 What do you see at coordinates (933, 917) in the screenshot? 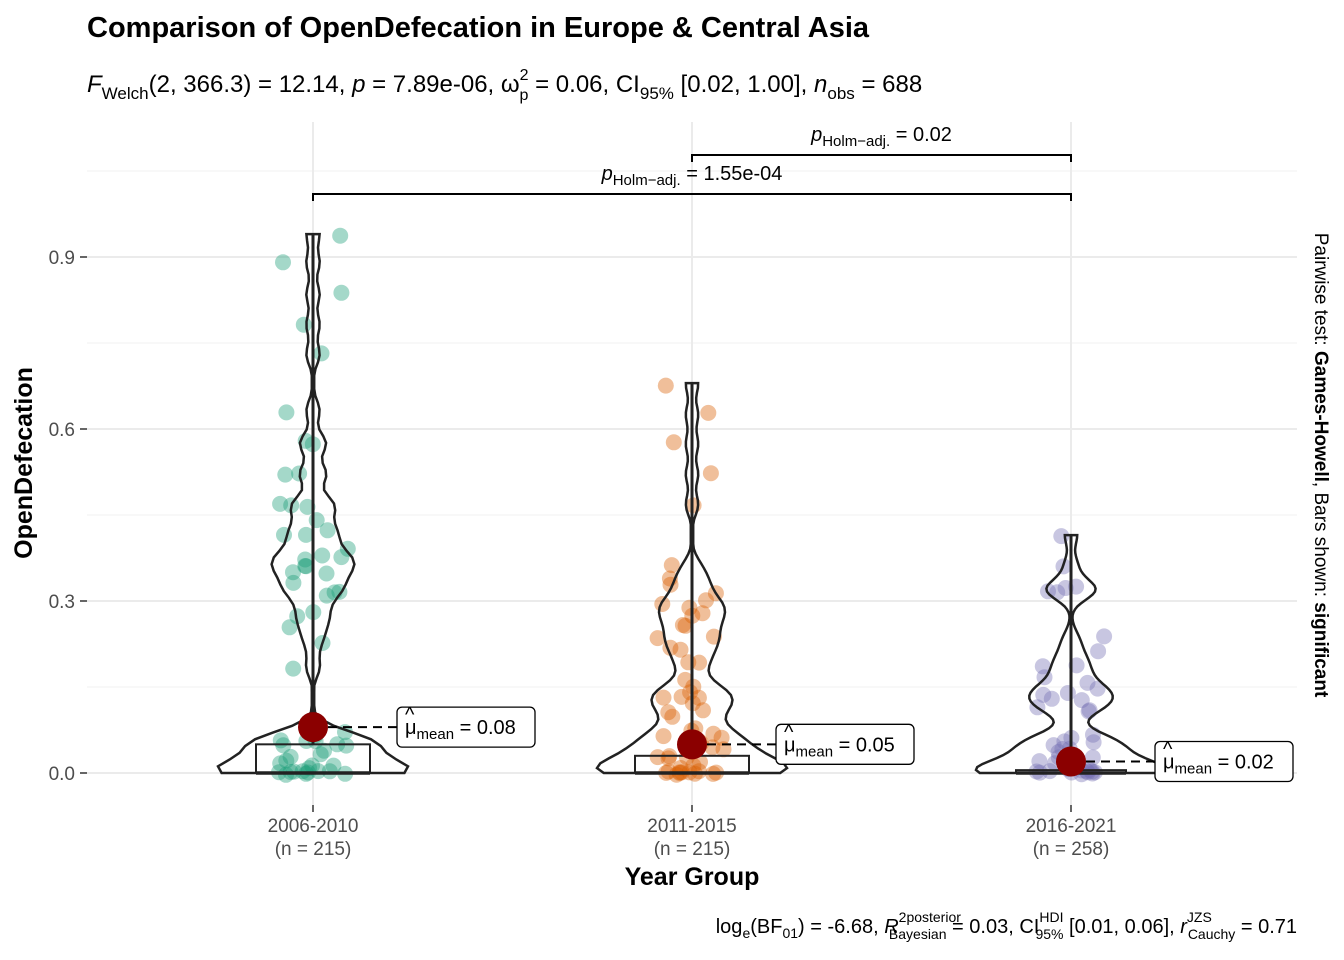
I see `cap-r-sup2: posterior` at bounding box center [933, 917].